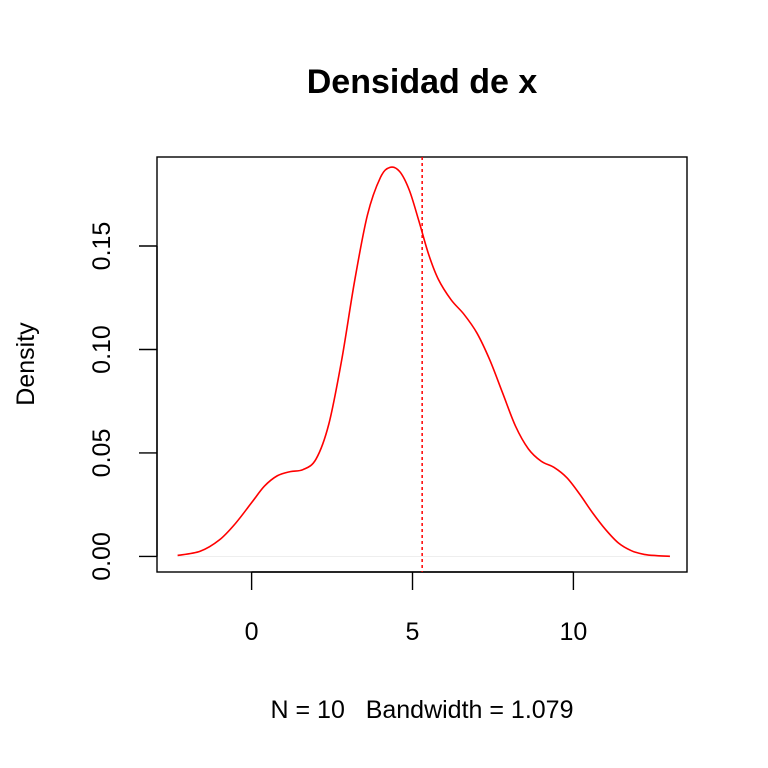  What do you see at coordinates (422, 82) in the screenshot?
I see `chart-title: Densidad de x` at bounding box center [422, 82].